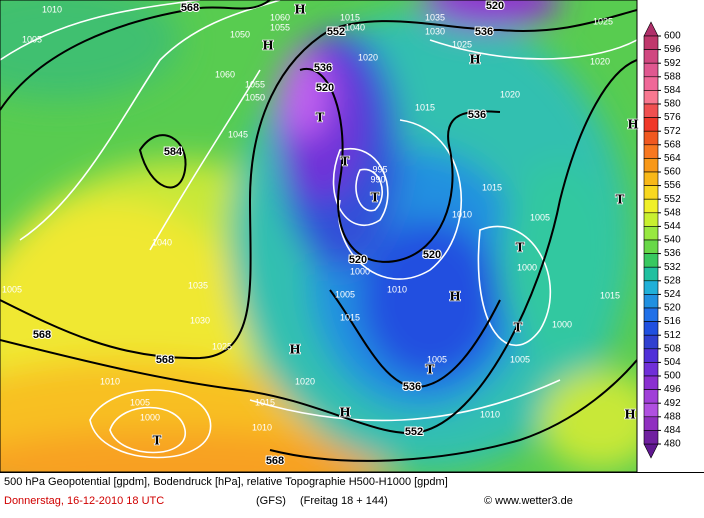 This screenshot has height=518, width=704. What do you see at coordinates (672, 144) in the screenshot?
I see `colorbar-tick-label: 568` at bounding box center [672, 144].